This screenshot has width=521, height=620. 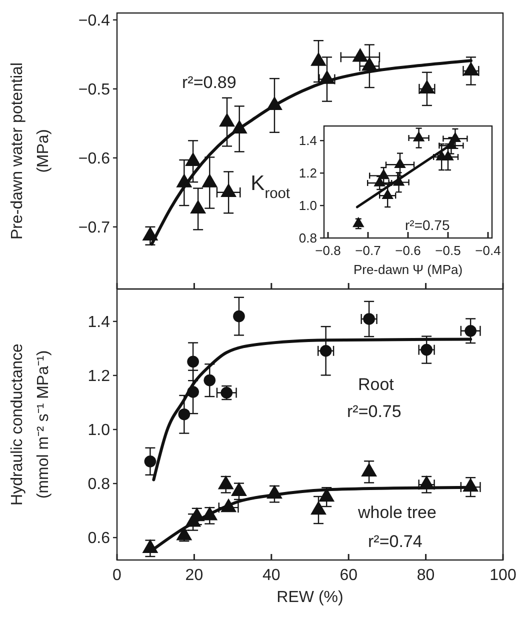 I want to click on x-tick-label: 60, so click(x=349, y=575).